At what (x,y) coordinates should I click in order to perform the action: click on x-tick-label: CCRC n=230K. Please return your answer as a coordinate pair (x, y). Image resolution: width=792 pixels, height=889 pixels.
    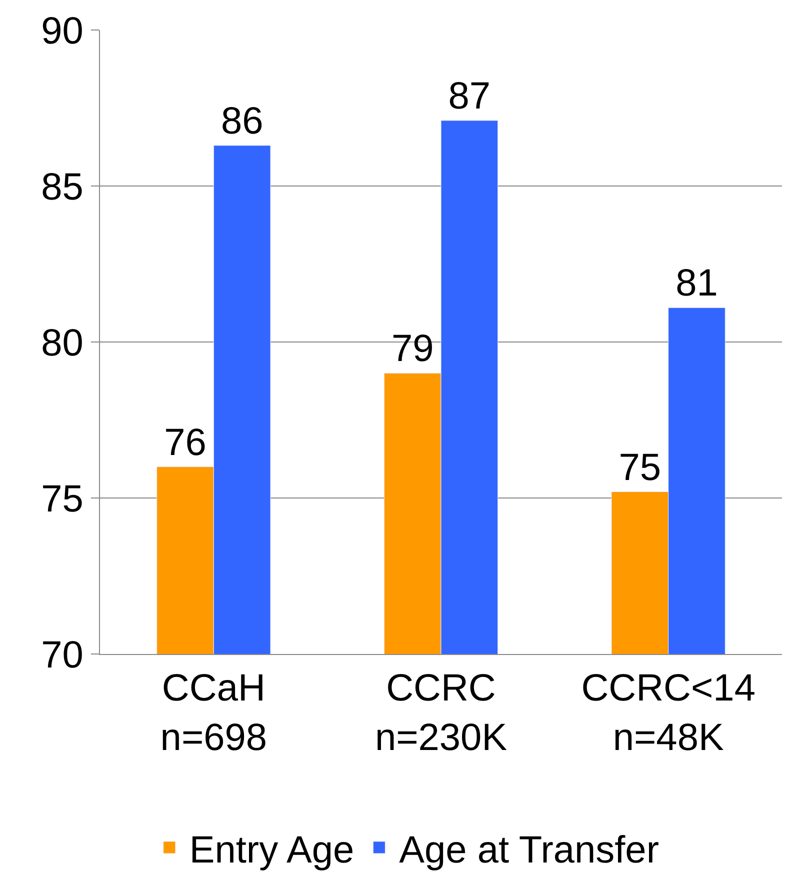
    Looking at the image, I should click on (441, 713).